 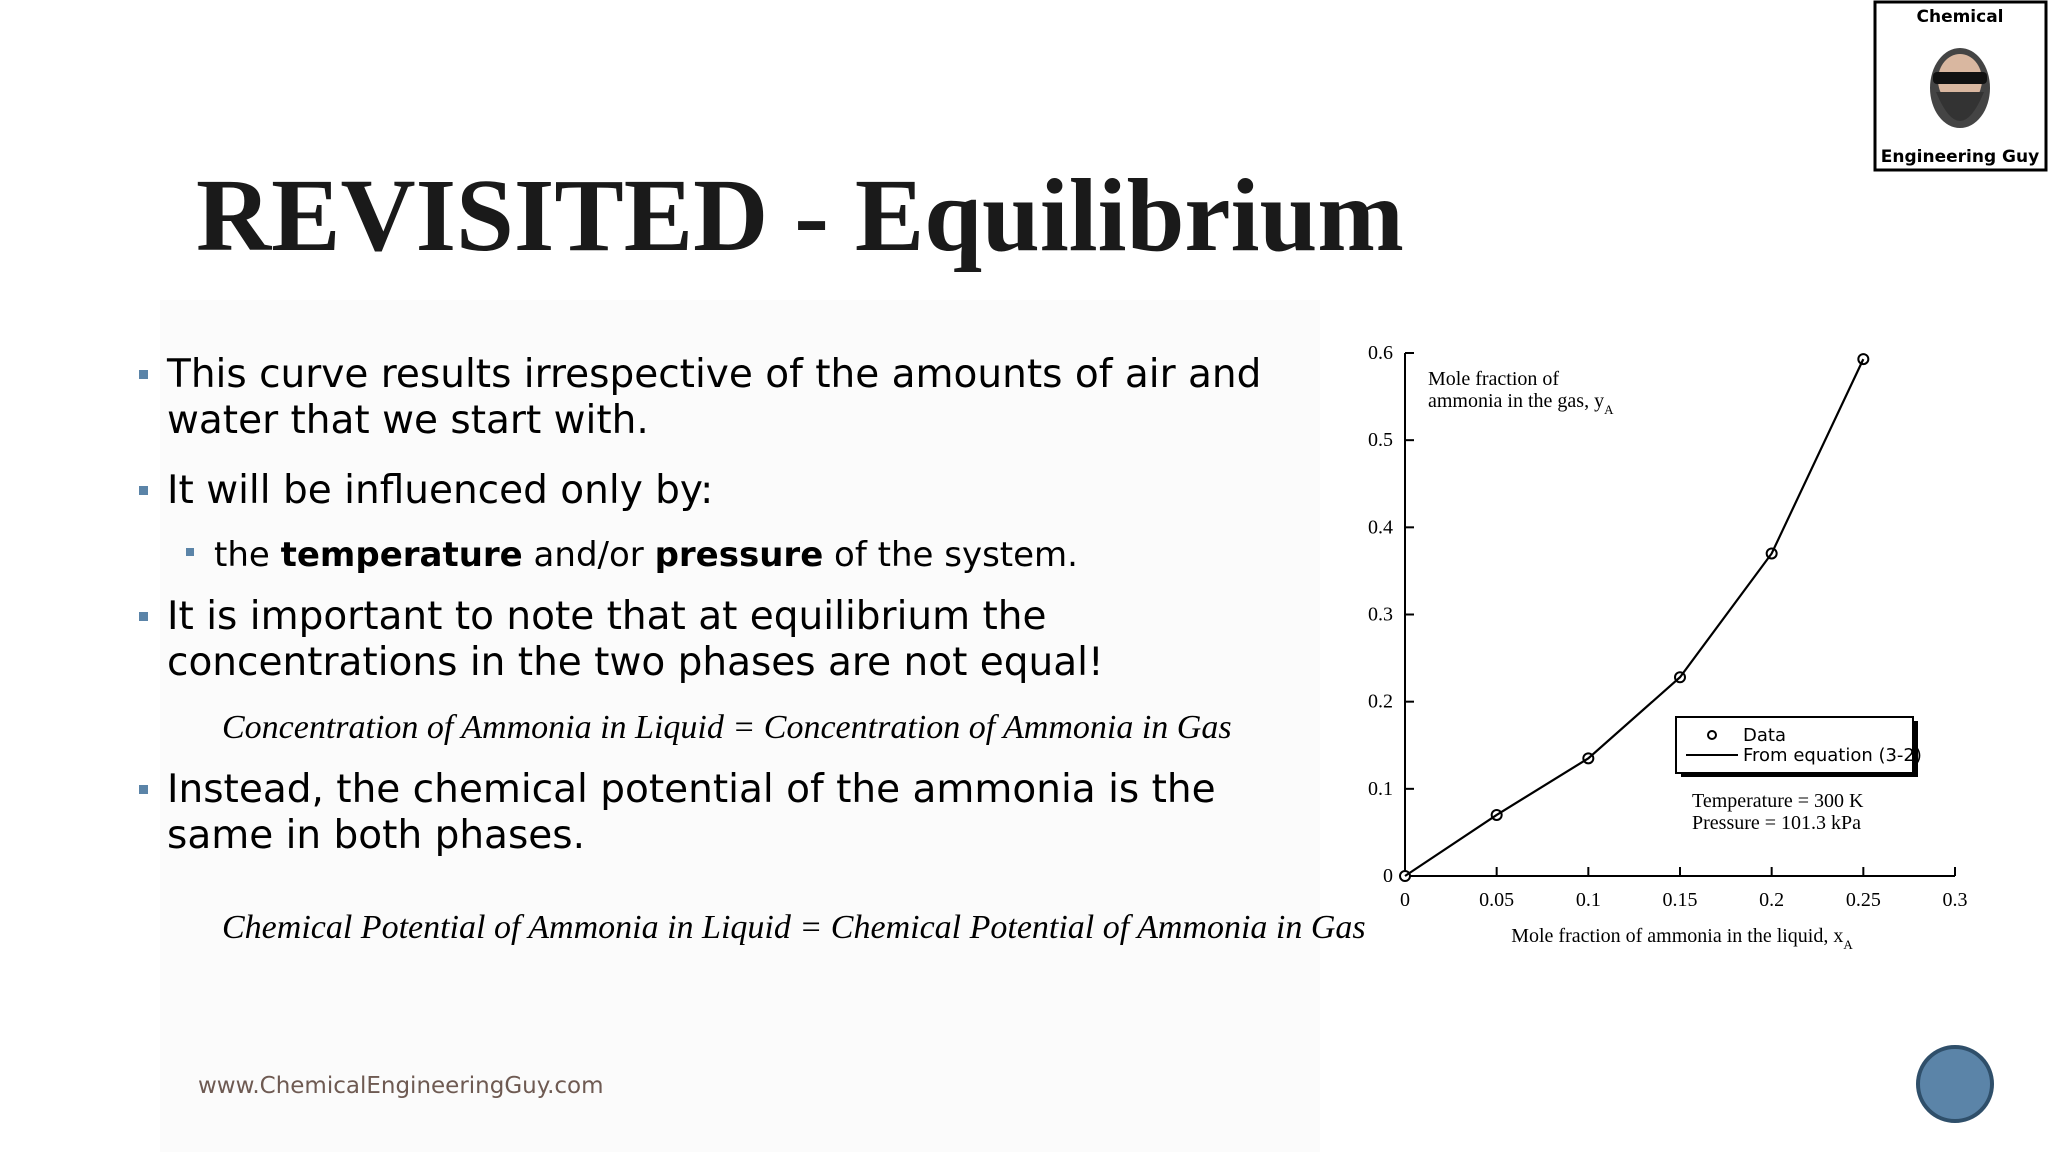 I want to click on x-tick-label: 0.3, so click(x=1955, y=900).